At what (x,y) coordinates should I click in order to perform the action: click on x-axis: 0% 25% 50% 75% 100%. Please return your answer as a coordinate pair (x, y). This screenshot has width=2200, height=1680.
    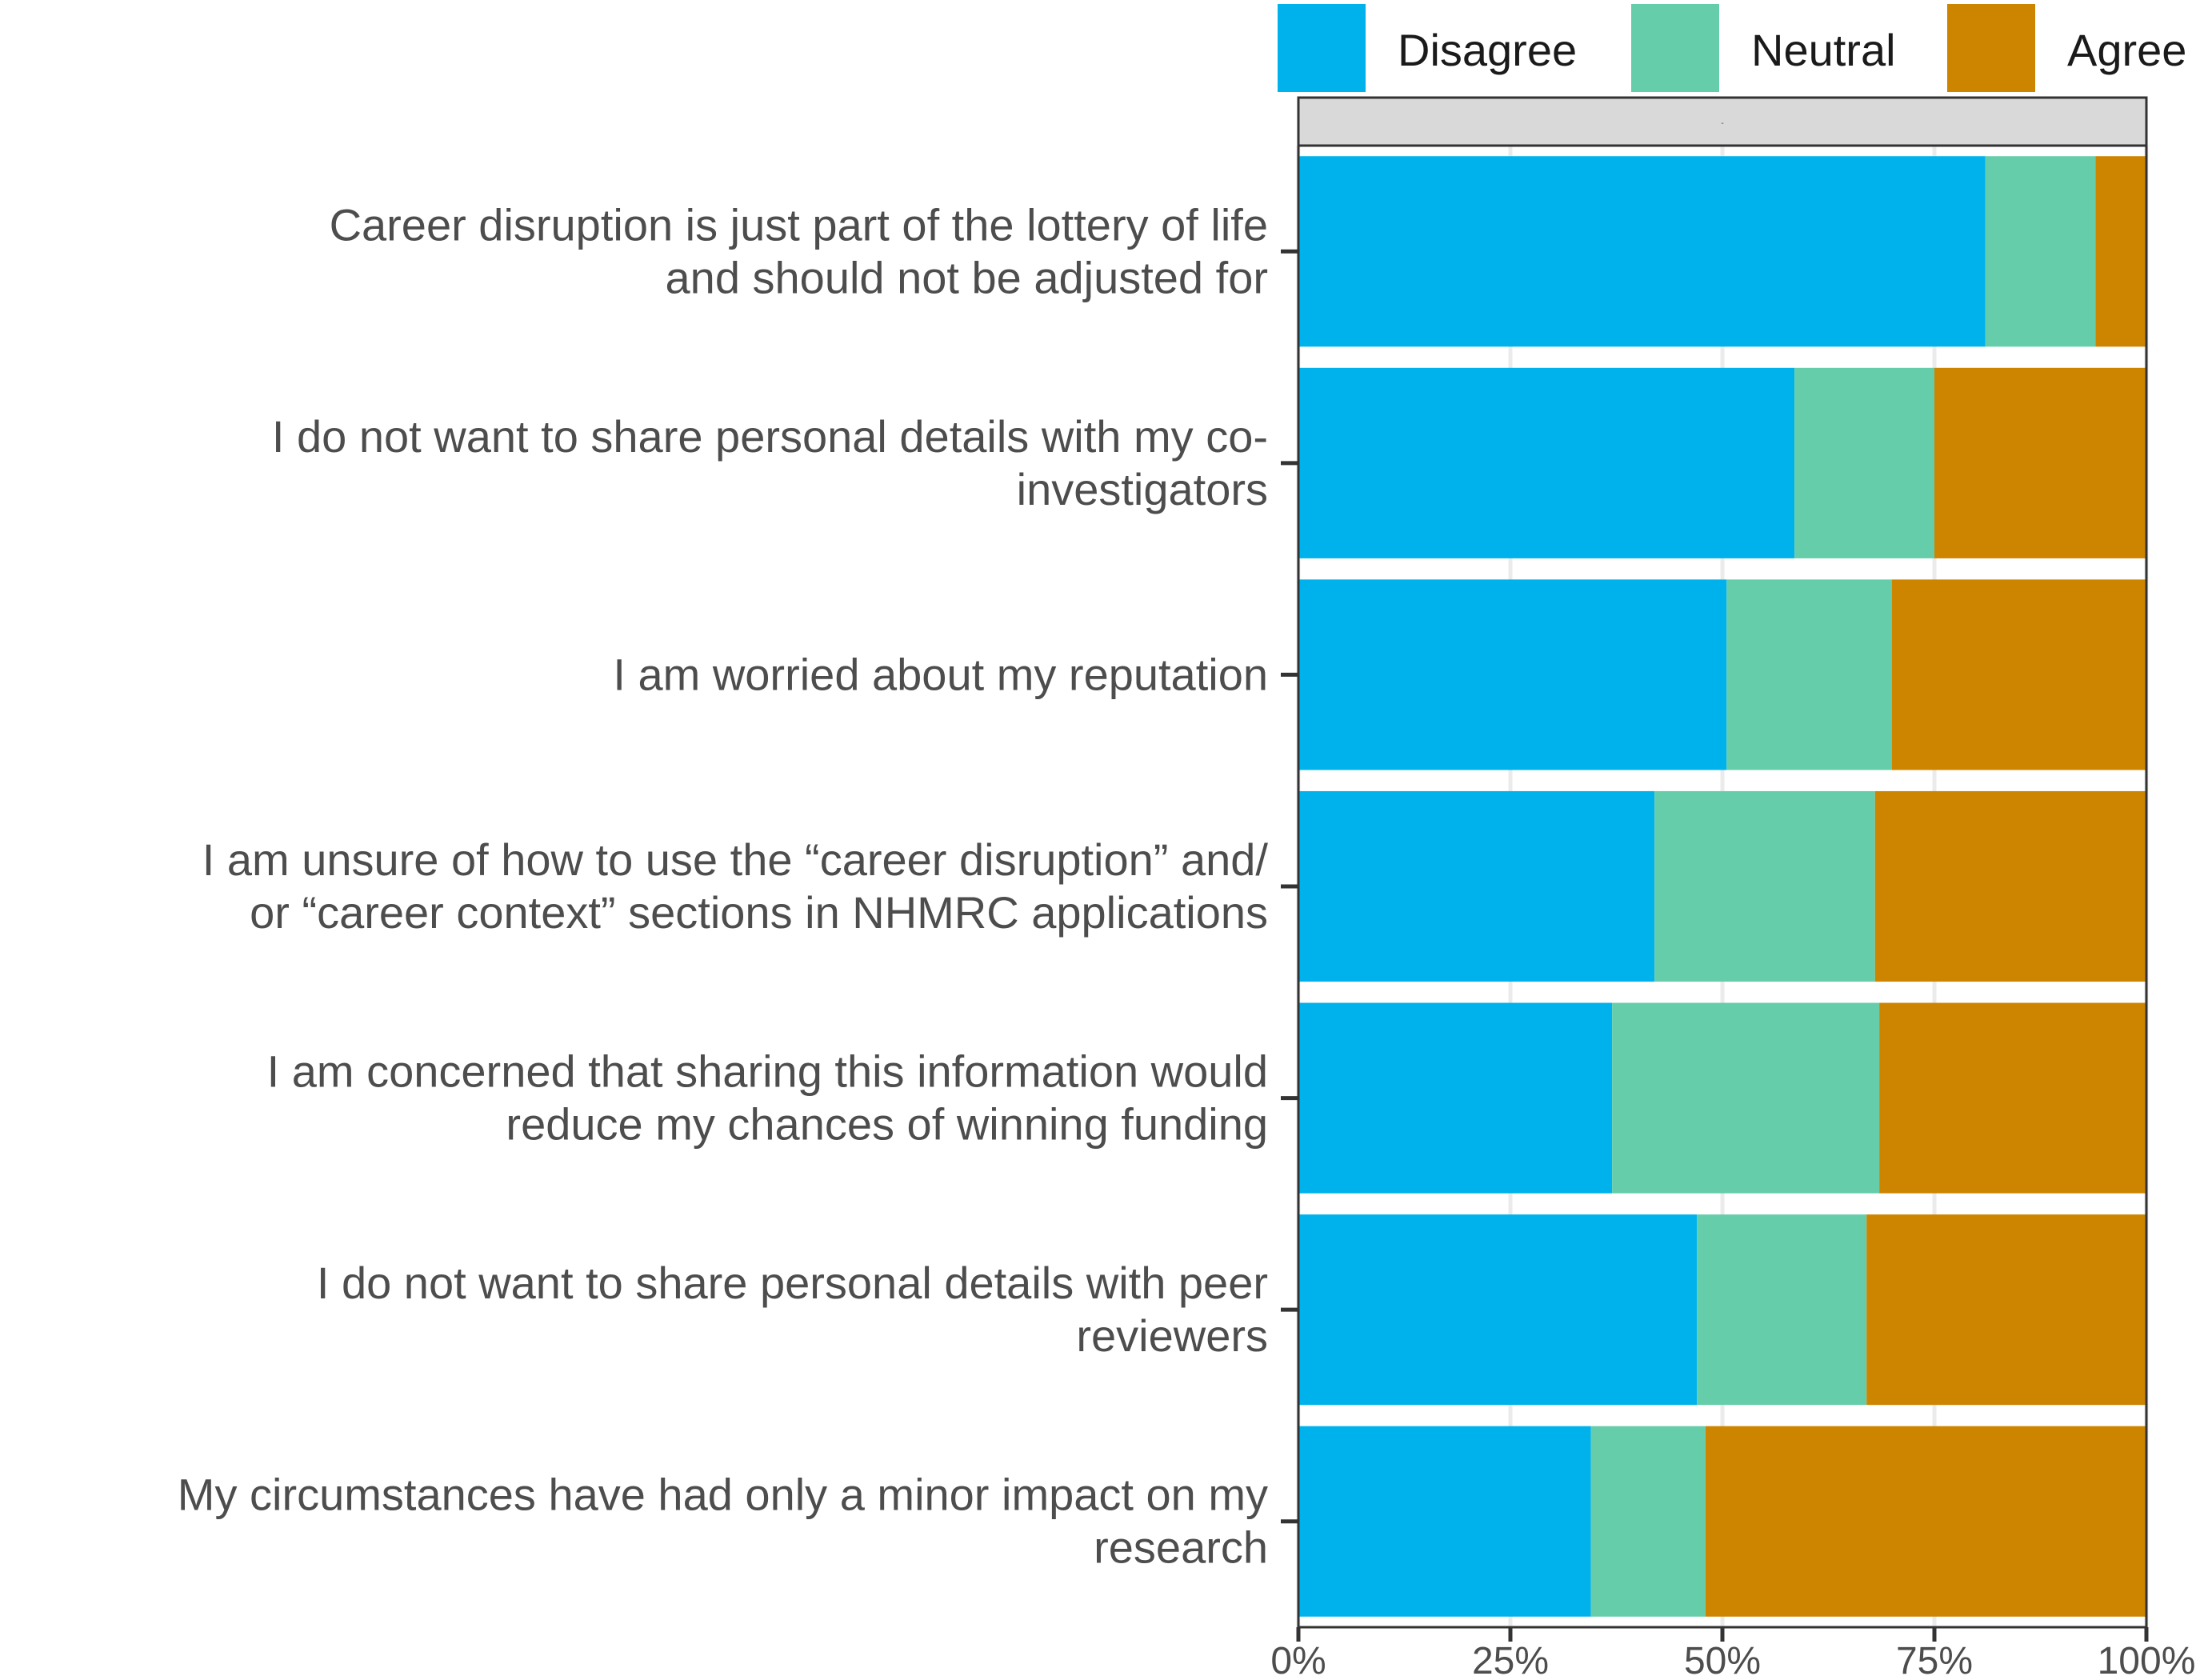
    Looking at the image, I should click on (1732, 1653).